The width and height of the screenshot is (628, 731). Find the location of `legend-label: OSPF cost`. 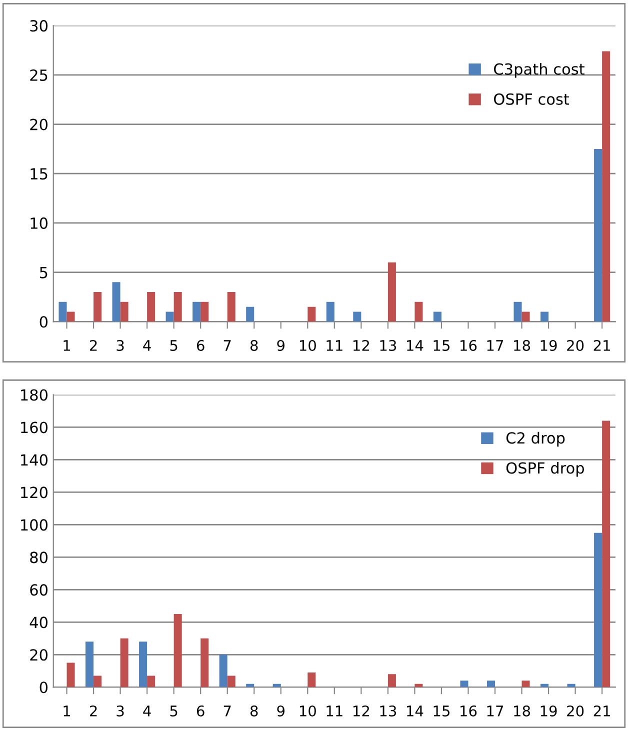

legend-label: OSPF cost is located at coordinates (532, 99).